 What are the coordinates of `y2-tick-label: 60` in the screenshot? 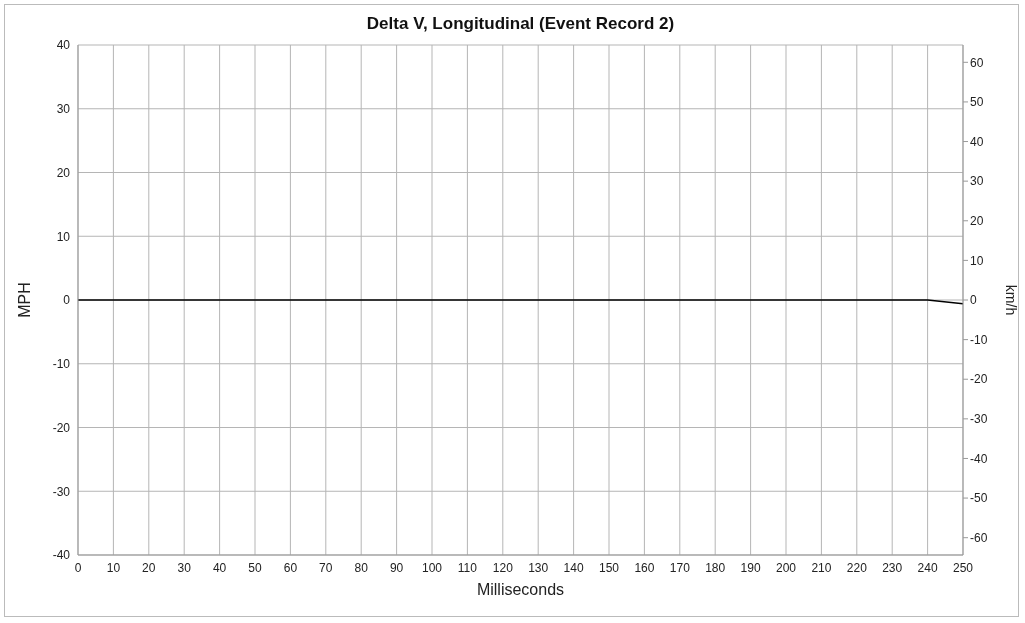 It's located at (977, 62).